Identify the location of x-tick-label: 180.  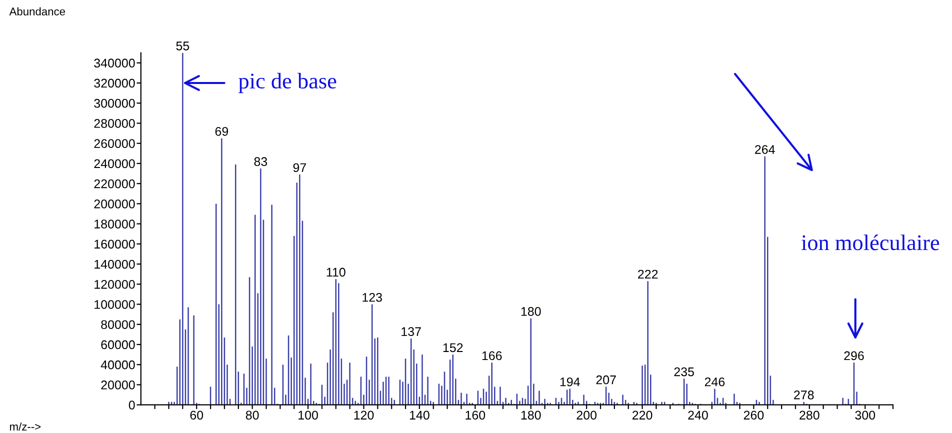
(531, 415).